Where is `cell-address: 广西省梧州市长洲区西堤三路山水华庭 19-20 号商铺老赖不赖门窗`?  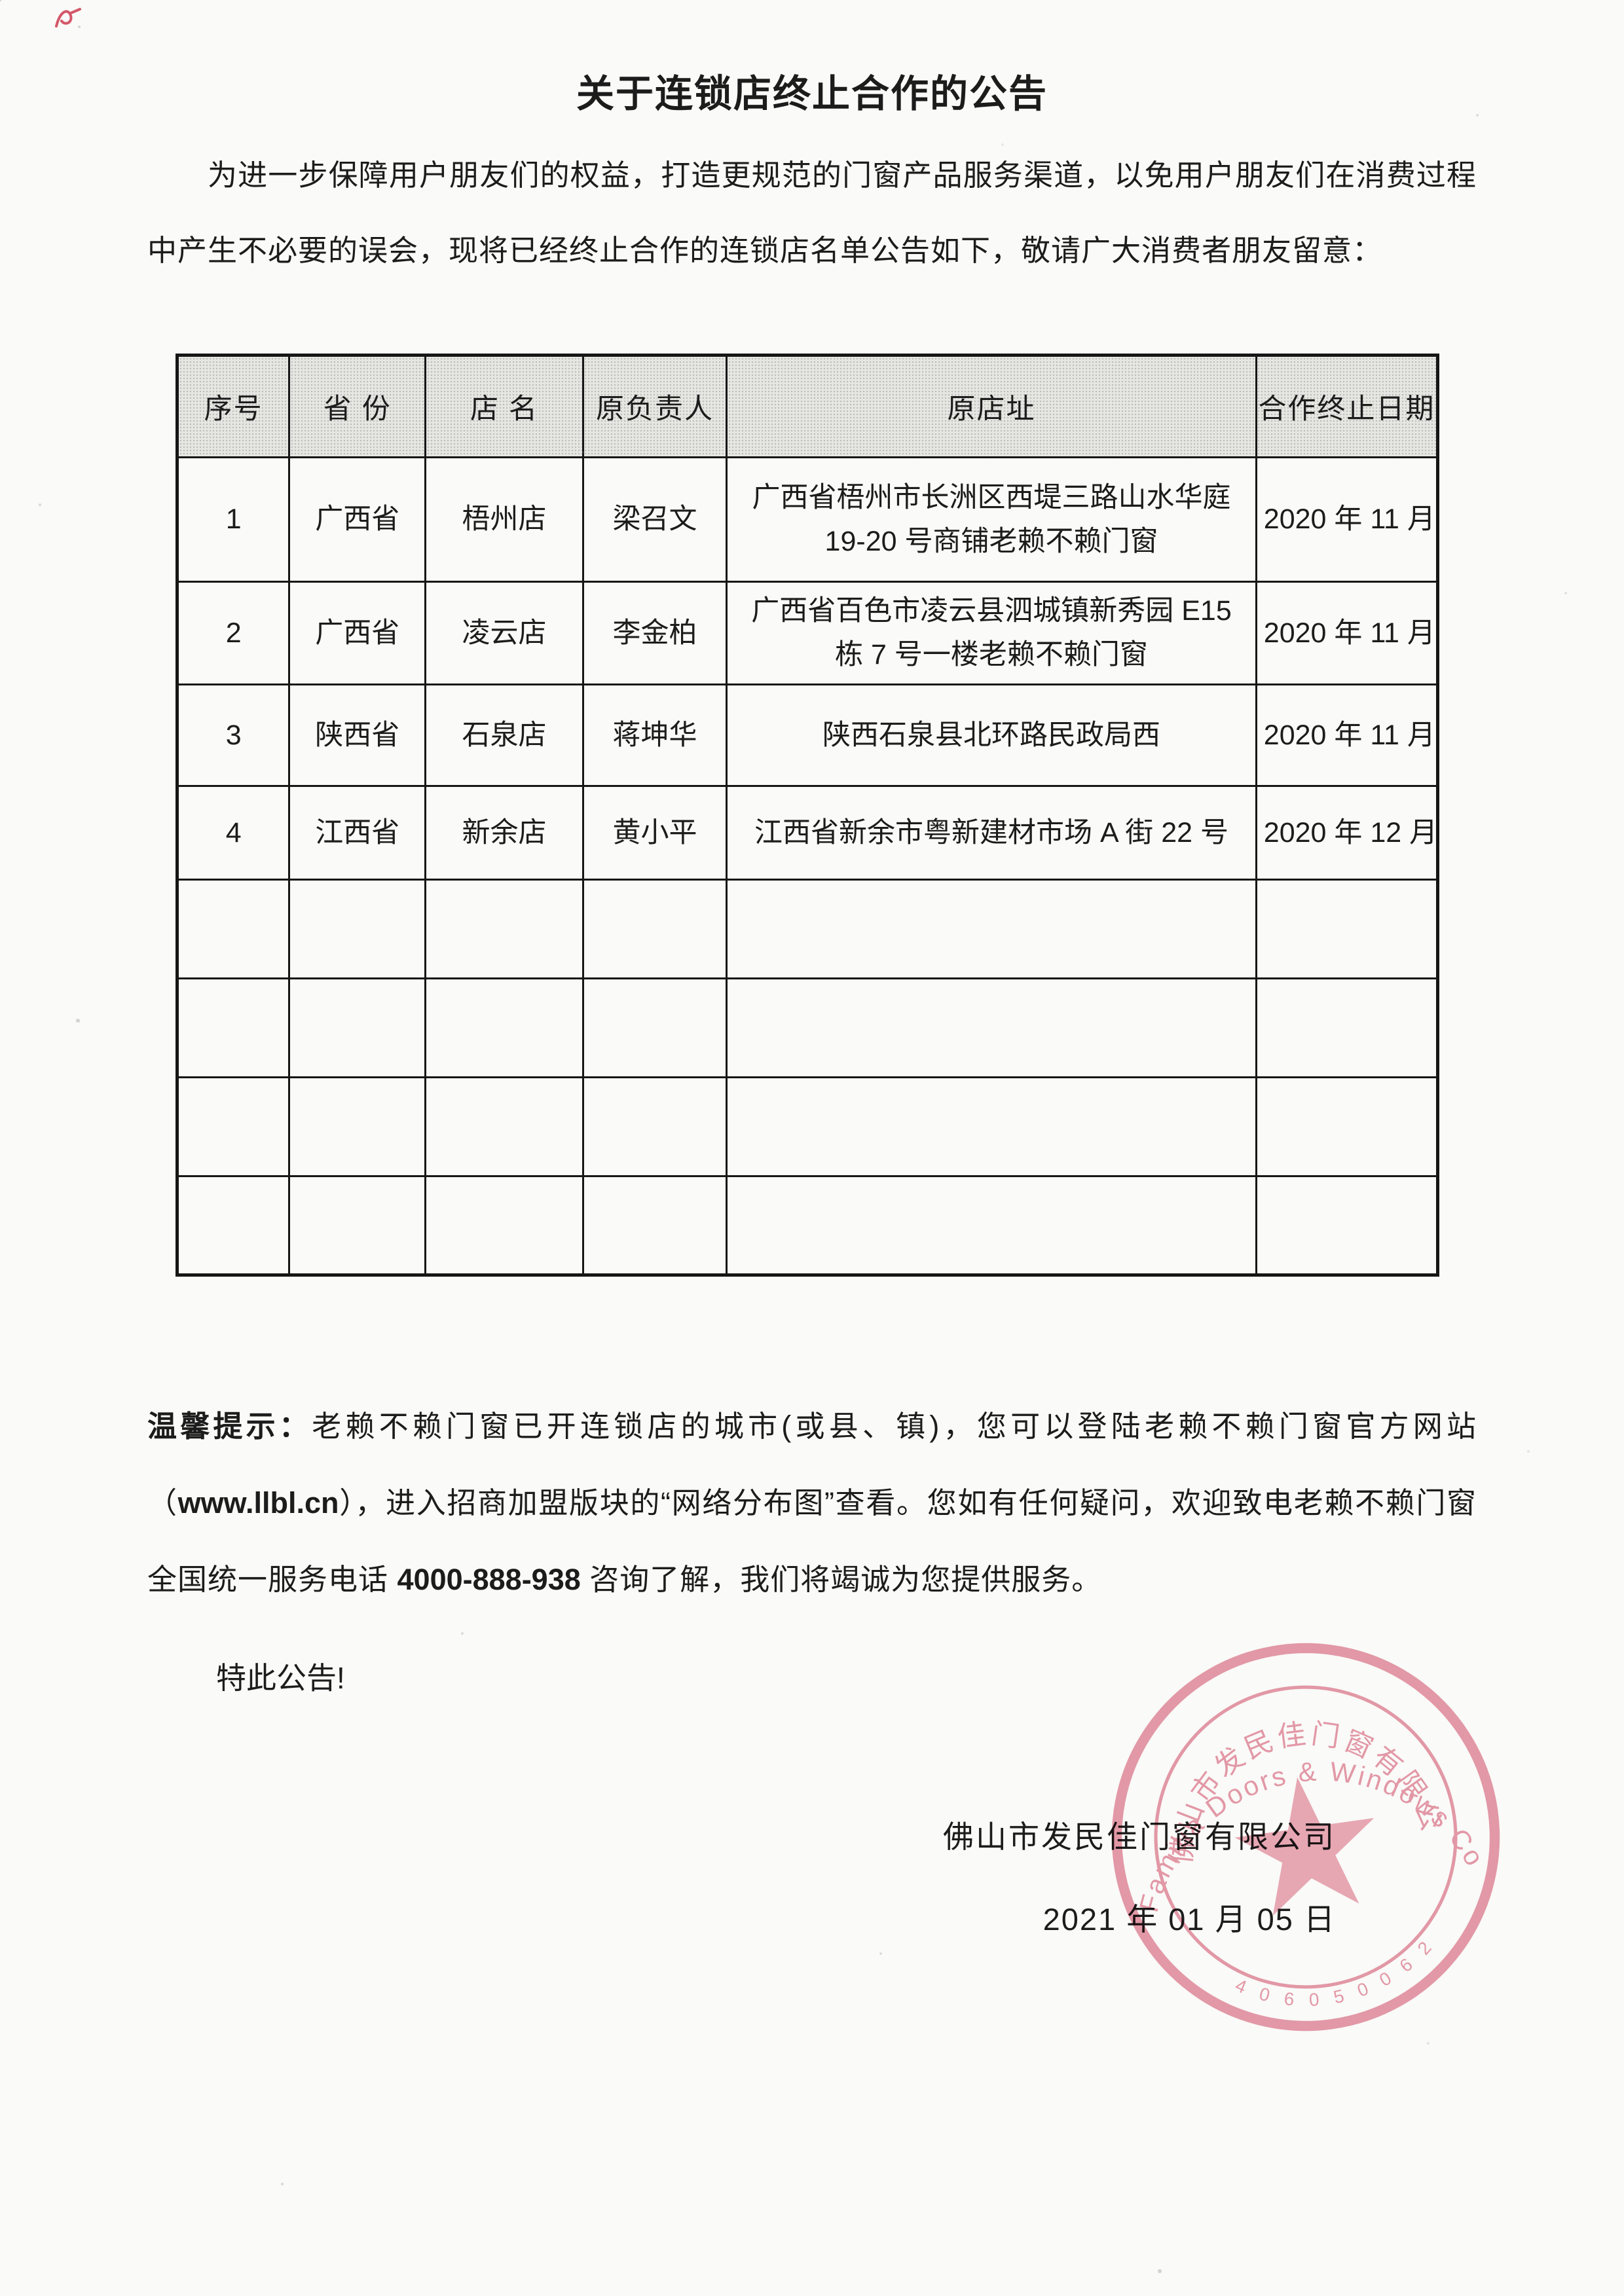
cell-address: 广西省梧州市长洲区西堤三路山水华庭 19-20 号商铺老赖不赖门窗 is located at coordinates (991, 519).